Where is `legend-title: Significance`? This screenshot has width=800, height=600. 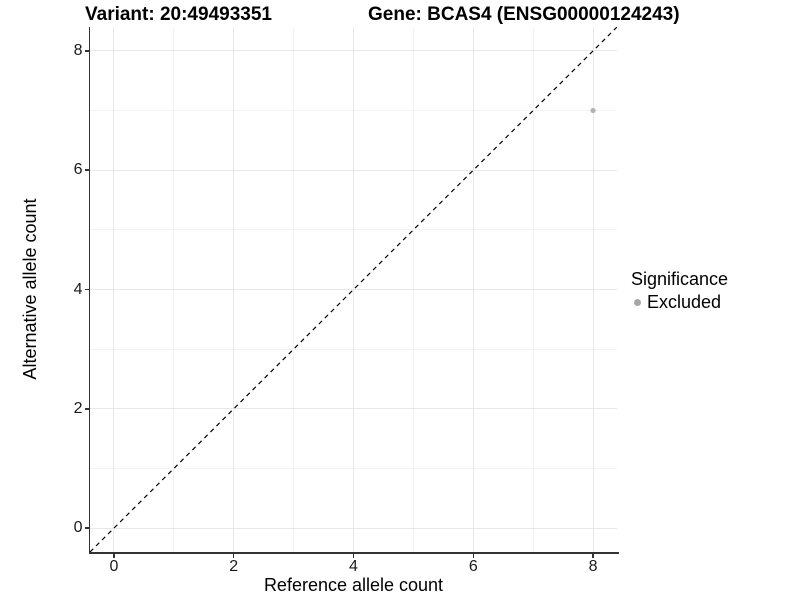 legend-title: Significance is located at coordinates (680, 279).